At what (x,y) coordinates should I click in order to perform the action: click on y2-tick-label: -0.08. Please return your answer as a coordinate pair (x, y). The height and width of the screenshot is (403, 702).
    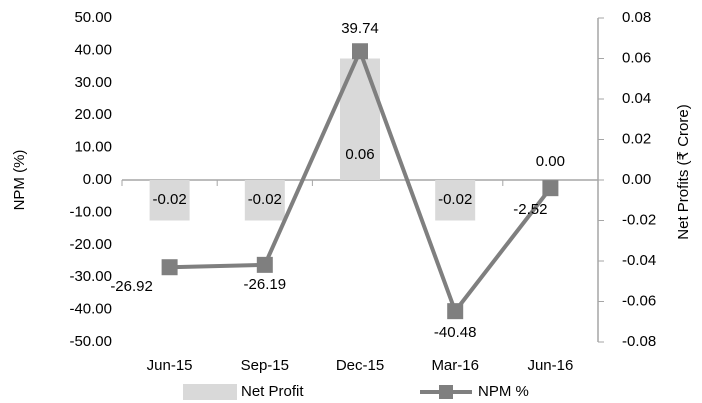
    Looking at the image, I should click on (639, 341).